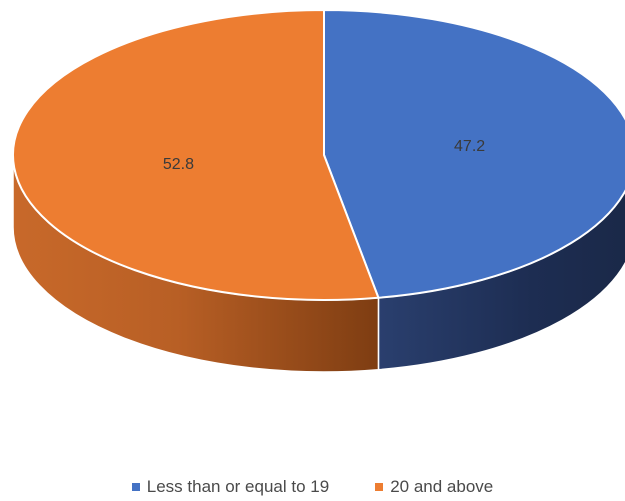 The image size is (625, 501). I want to click on data-label-20-and-above: 52.8, so click(178, 164).